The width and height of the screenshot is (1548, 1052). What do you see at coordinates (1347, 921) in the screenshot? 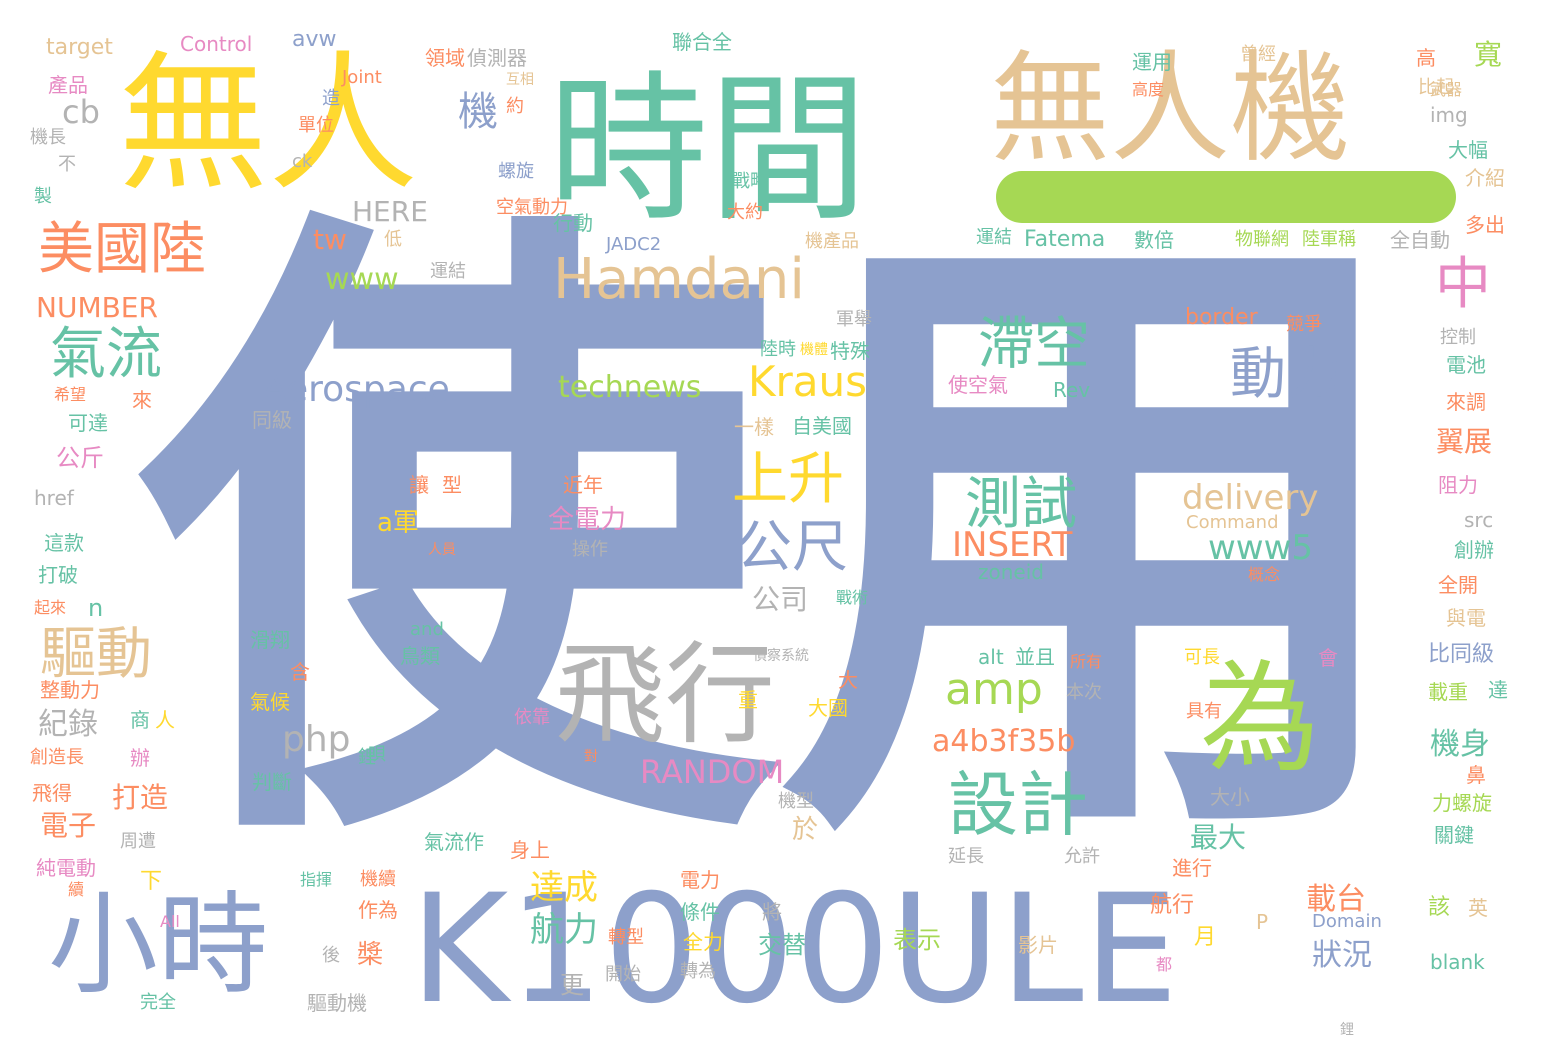
I see `cloud-word: Domain` at bounding box center [1347, 921].